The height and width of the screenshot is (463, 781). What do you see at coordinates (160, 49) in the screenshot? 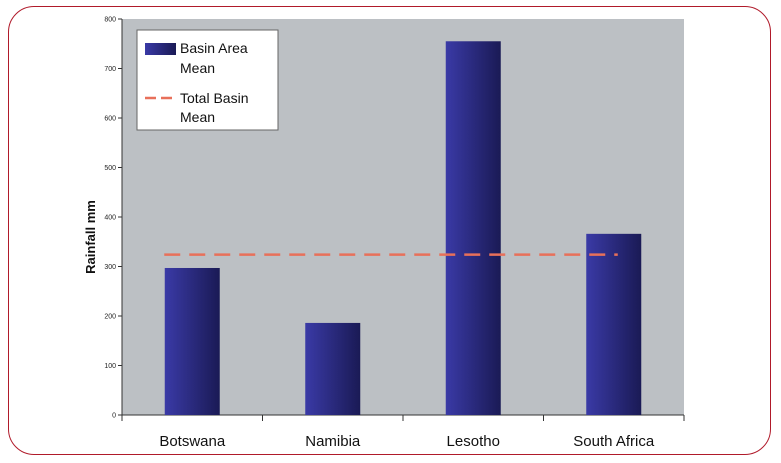
I see `legend-swatch-bar` at bounding box center [160, 49].